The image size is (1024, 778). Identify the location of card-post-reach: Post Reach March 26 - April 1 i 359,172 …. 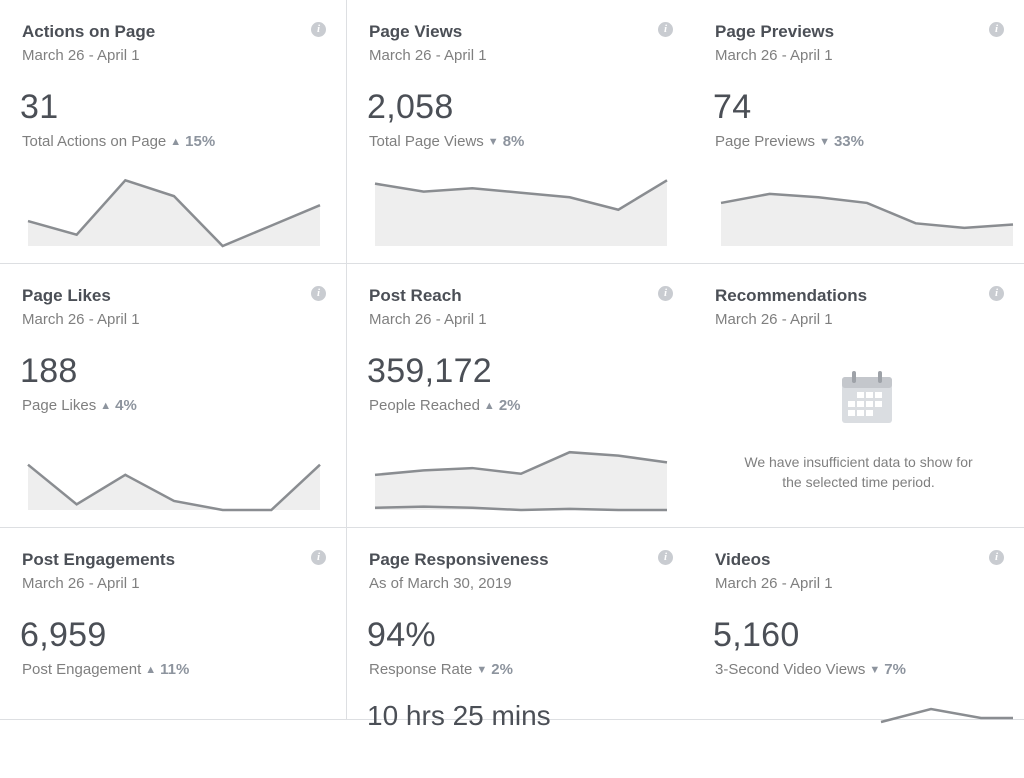
(520, 396).